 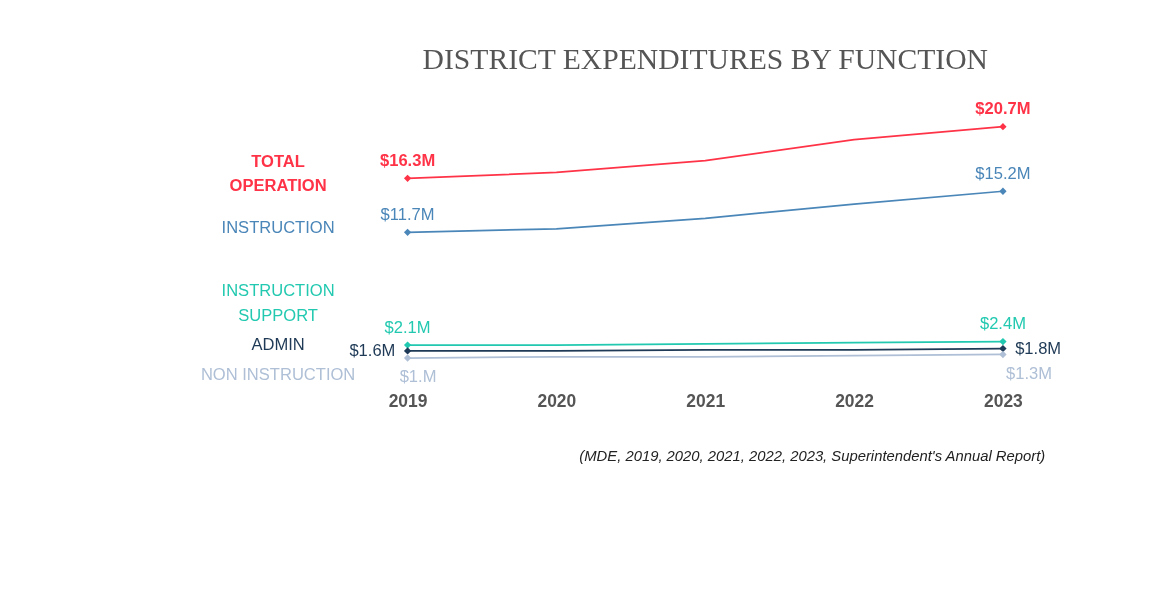 What do you see at coordinates (278, 303) in the screenshot?
I see `text: INSTRUCTION SUPPORT` at bounding box center [278, 303].